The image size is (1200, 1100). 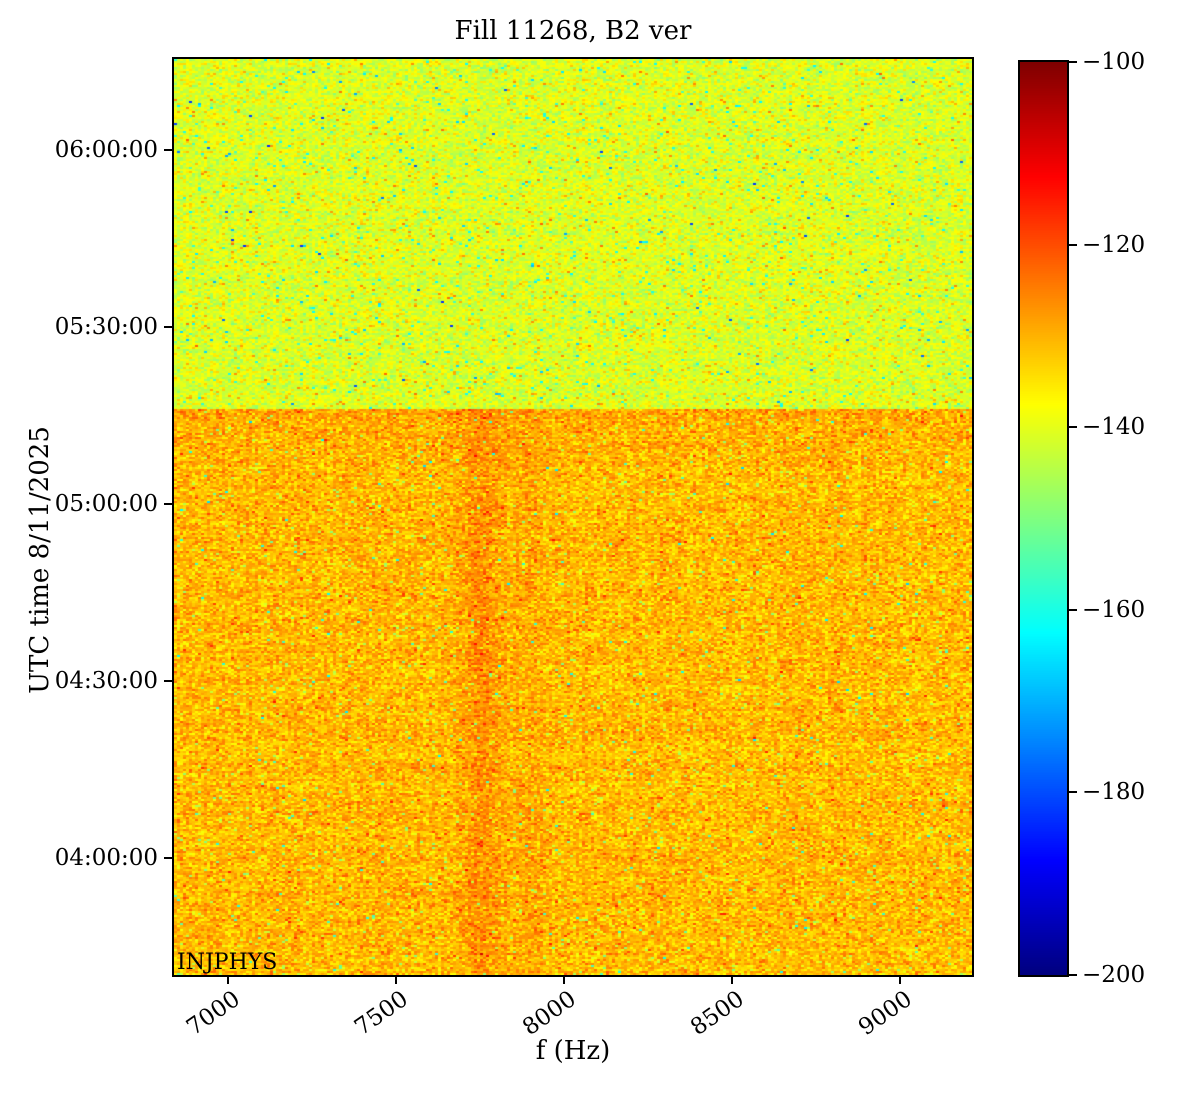 What do you see at coordinates (1114, 792) in the screenshot?
I see `colorbar-tick-label: −180` at bounding box center [1114, 792].